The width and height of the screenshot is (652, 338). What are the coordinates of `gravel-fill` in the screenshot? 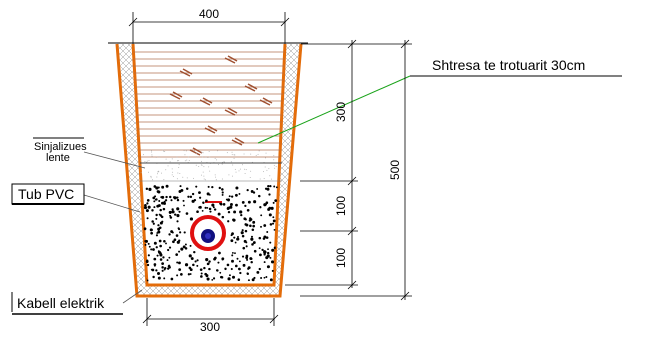 It's located at (210, 233).